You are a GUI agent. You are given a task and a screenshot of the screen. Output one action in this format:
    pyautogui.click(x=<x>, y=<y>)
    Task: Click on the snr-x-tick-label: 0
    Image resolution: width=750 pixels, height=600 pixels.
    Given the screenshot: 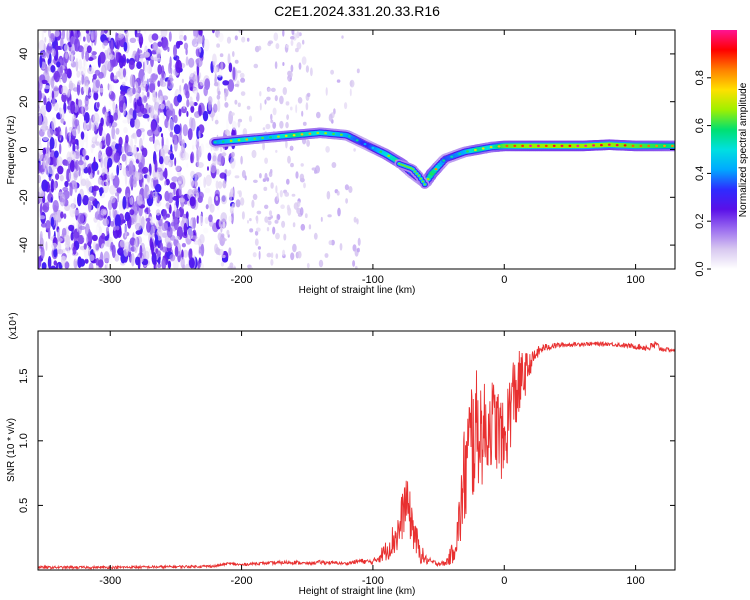 What is the action you would take?
    pyautogui.click(x=504, y=581)
    